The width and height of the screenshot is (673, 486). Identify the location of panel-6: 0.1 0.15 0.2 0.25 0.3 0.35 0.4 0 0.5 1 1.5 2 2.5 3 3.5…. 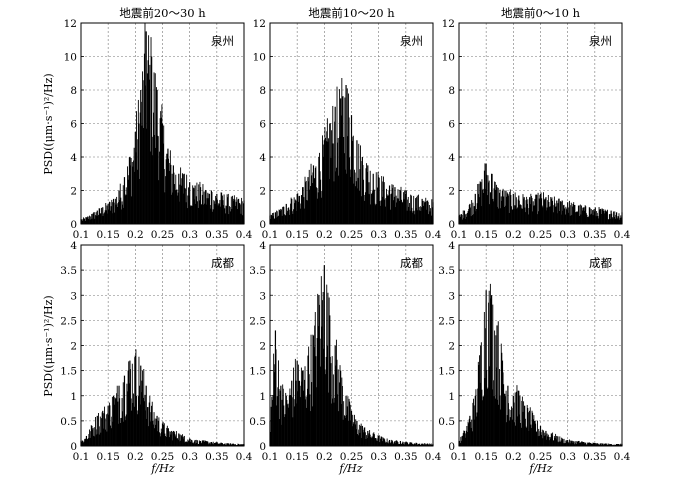
(534, 351).